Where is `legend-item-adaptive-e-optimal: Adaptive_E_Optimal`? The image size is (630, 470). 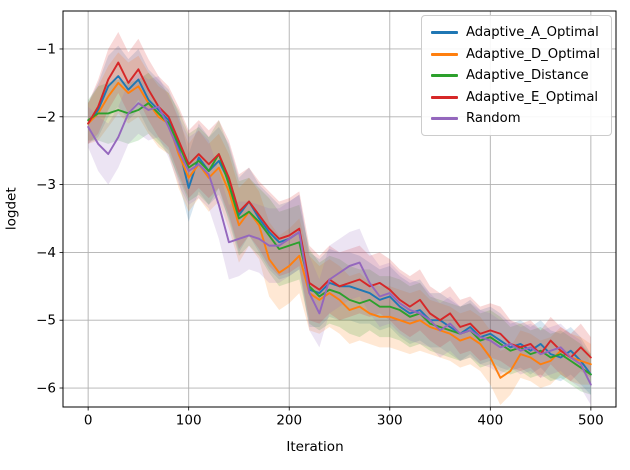
legend-item-adaptive-e-optimal: Adaptive_E_Optimal is located at coordinates (516, 98).